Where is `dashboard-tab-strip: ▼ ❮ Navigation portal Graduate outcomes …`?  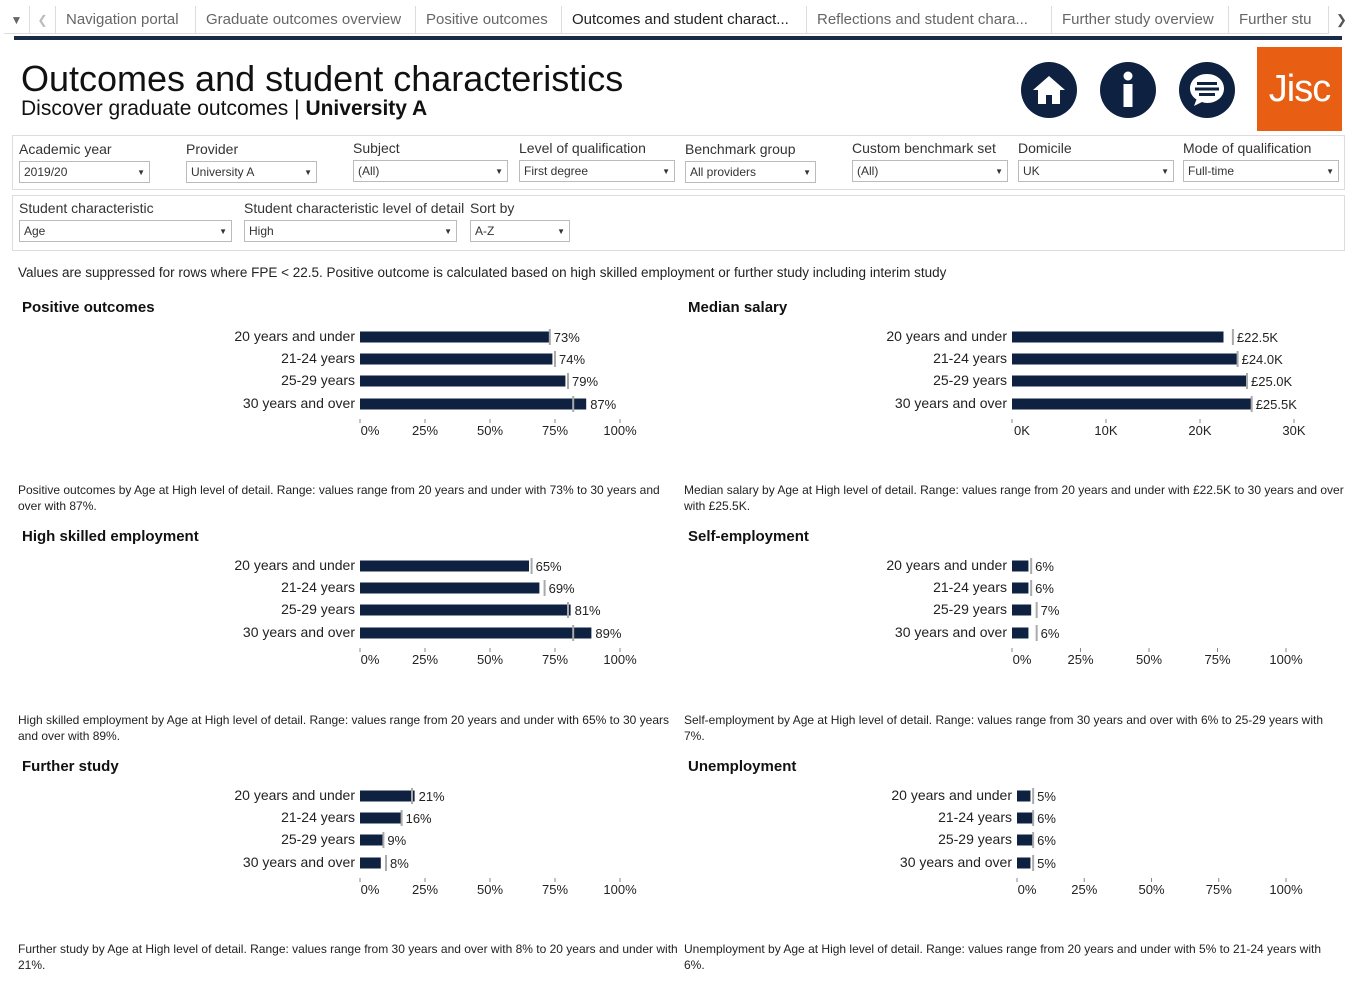
dashboard-tab-strip: ▼ ❮ Navigation portal Graduate outcomes … is located at coordinates (679, 20).